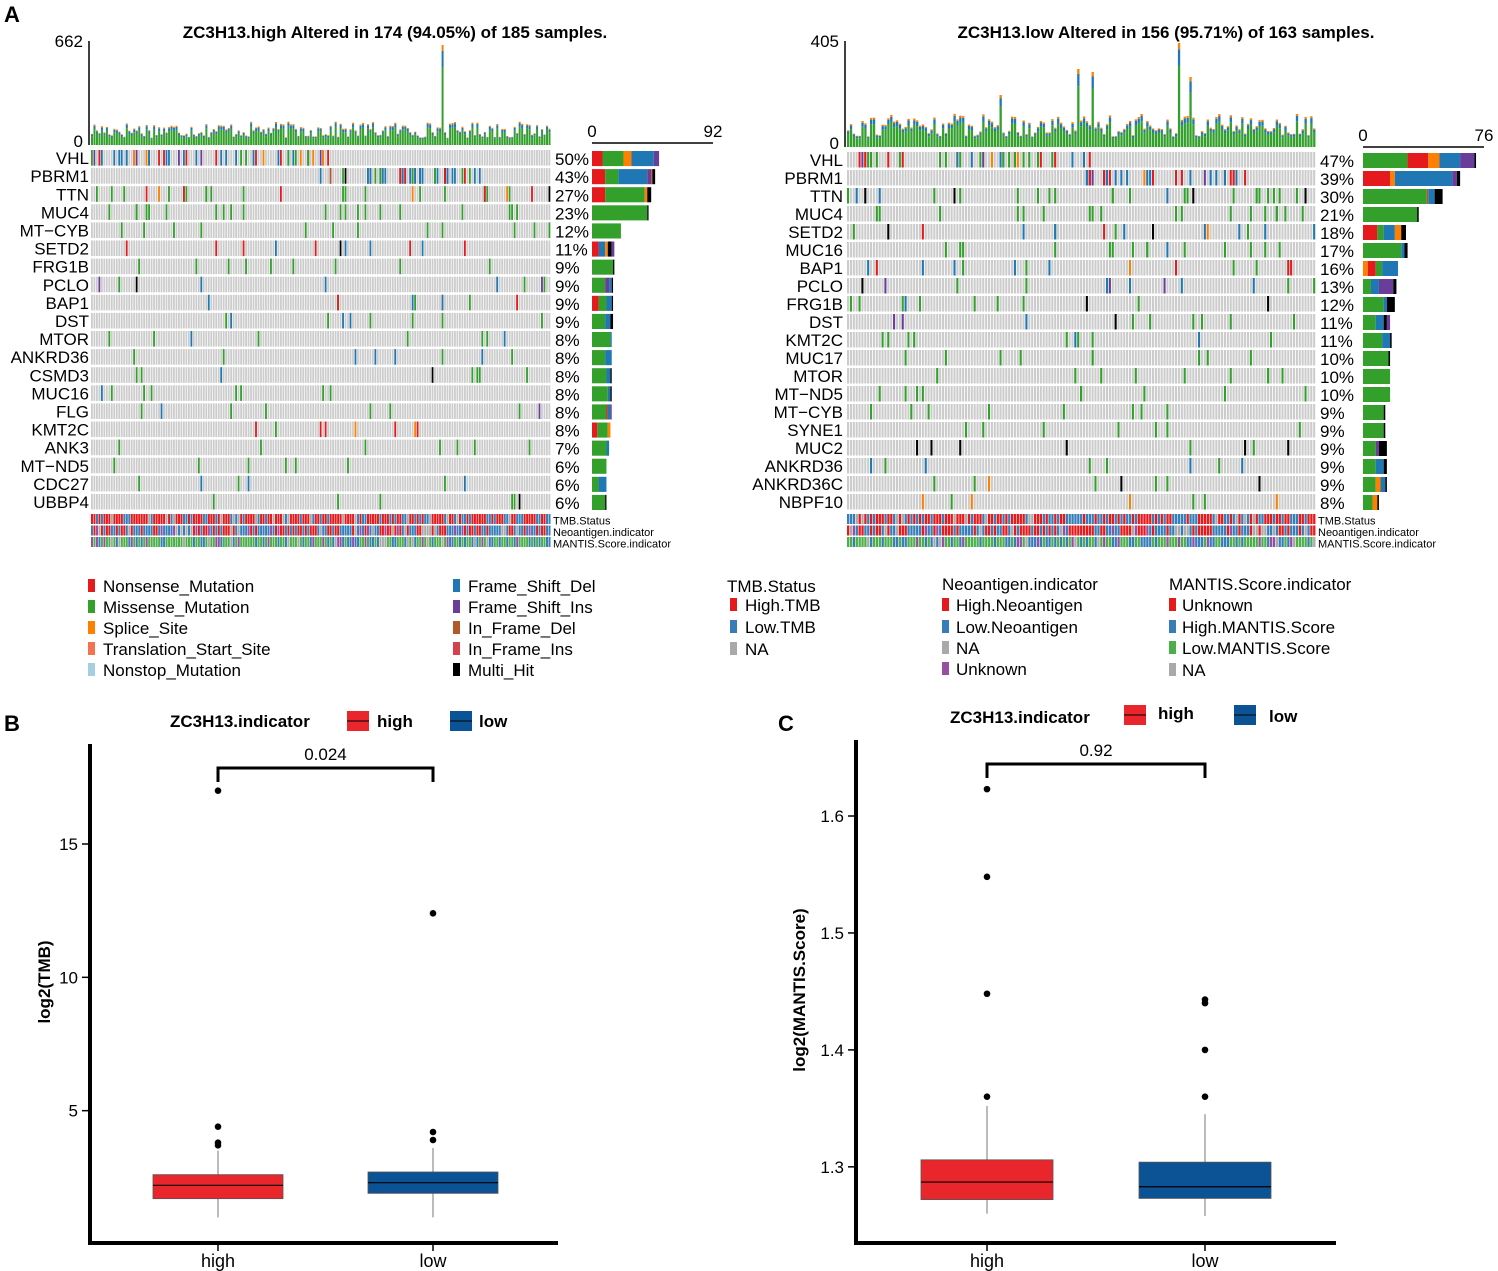 The image size is (1498, 1271). I want to click on gene-label: UBBP4, so click(61, 502).